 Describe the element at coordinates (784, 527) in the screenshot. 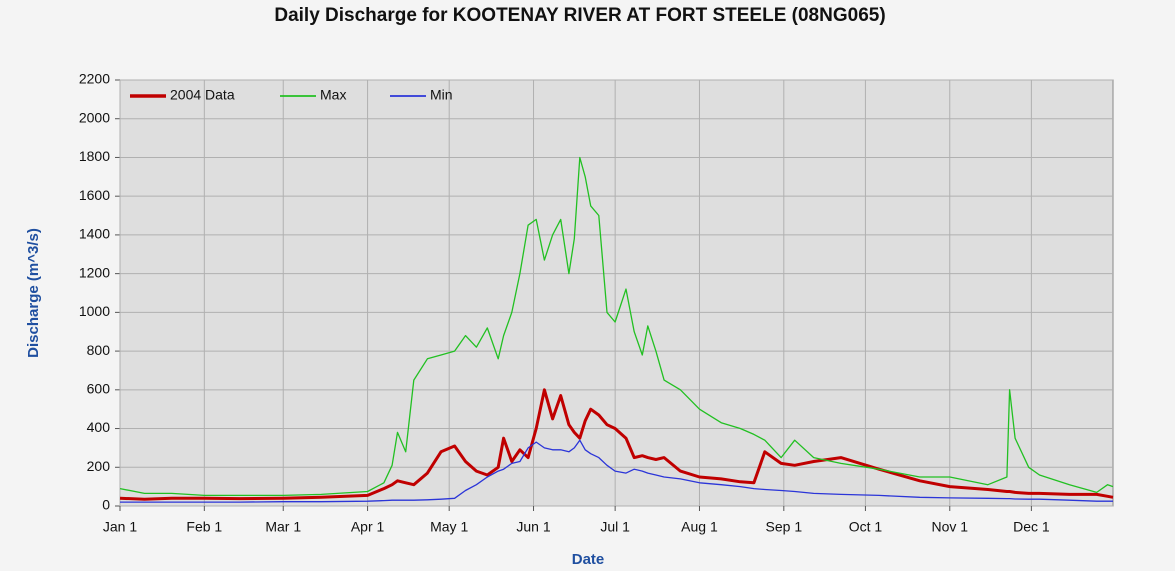

I see `x-tick-label: Sep 1` at that location.